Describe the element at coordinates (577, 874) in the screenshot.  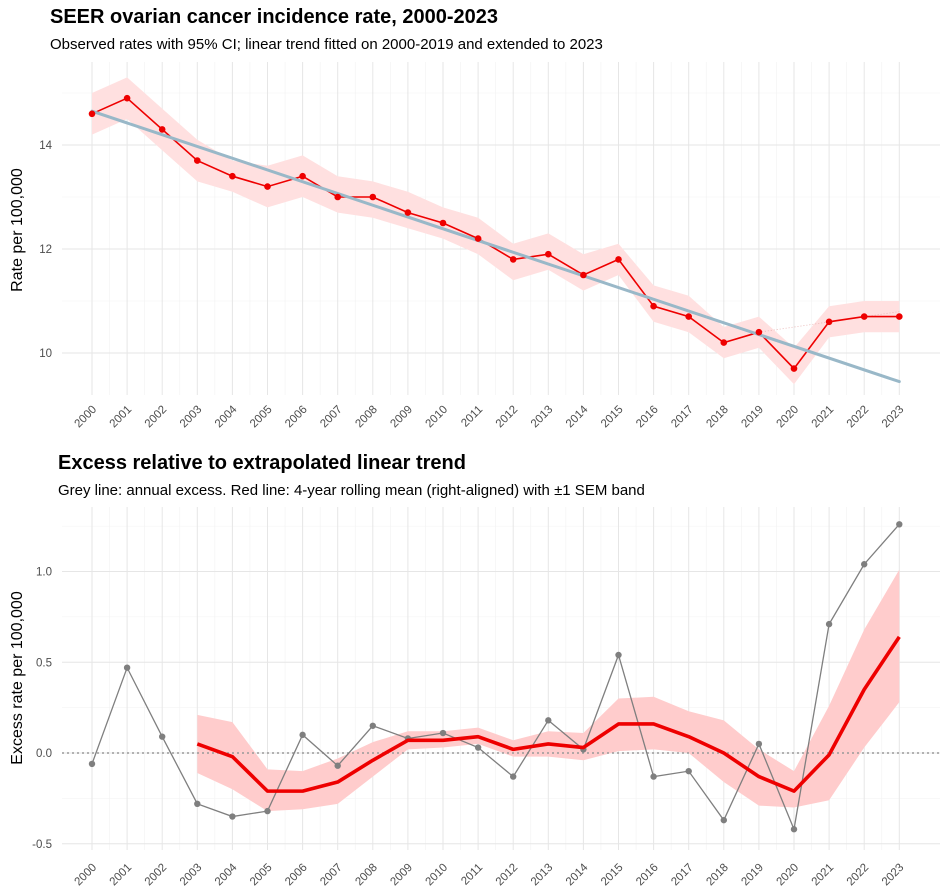
I see `chart2-xtick-label: 2014` at that location.